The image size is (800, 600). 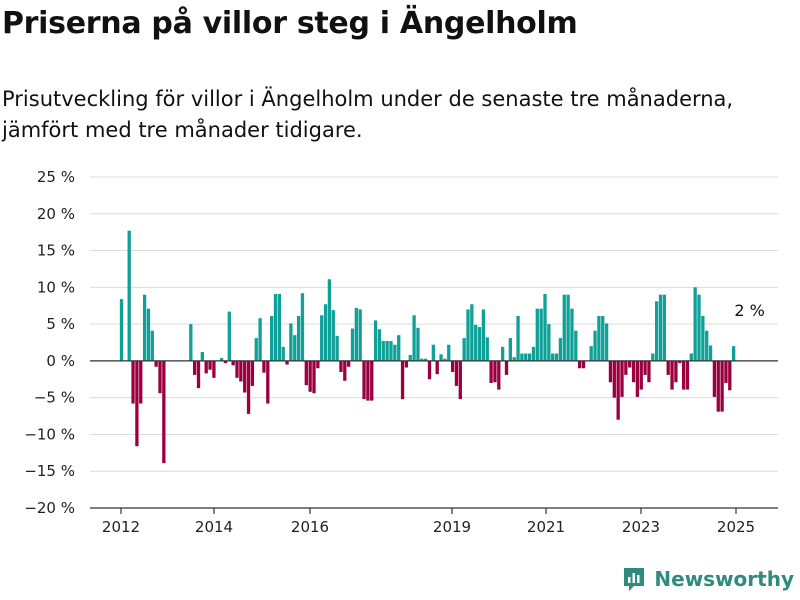 I want to click on y-tick-label: −15 %, so click(x=49, y=471).